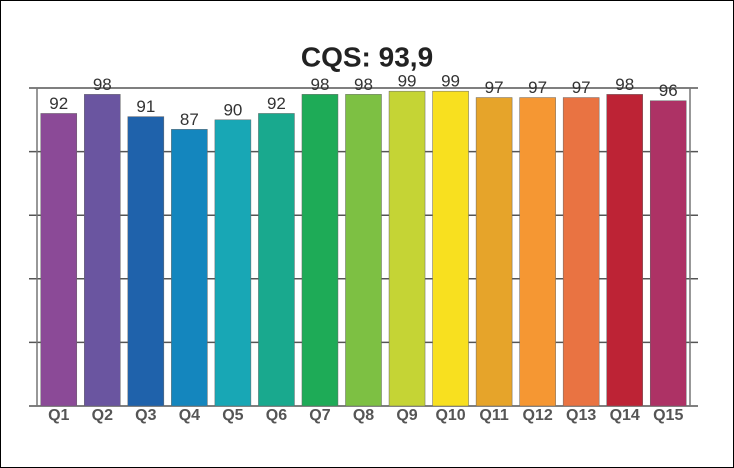 This screenshot has height=468, width=734. Describe the element at coordinates (232, 109) in the screenshot. I see `value-label: 90` at that location.